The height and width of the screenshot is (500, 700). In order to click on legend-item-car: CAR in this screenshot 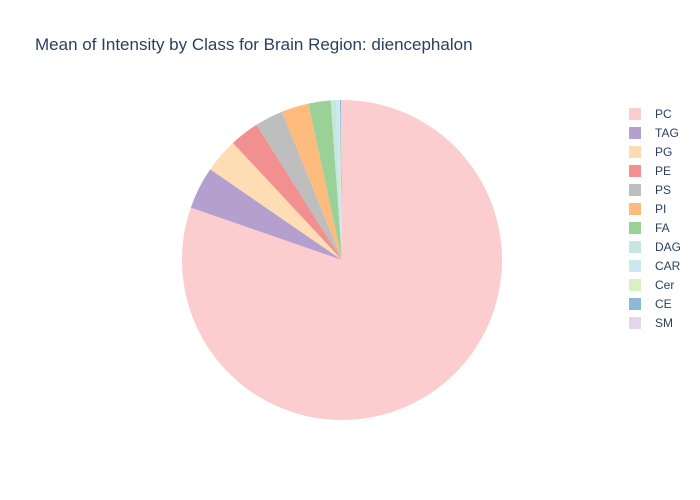, I will do `click(655, 266)`.